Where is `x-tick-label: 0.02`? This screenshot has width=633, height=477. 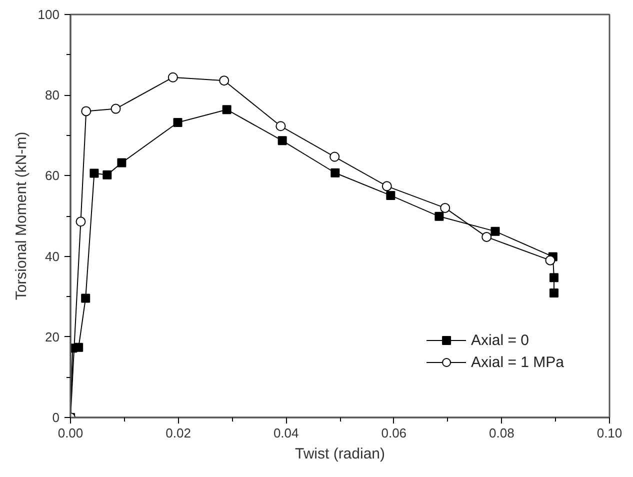 x-tick-label: 0.02 is located at coordinates (178, 433).